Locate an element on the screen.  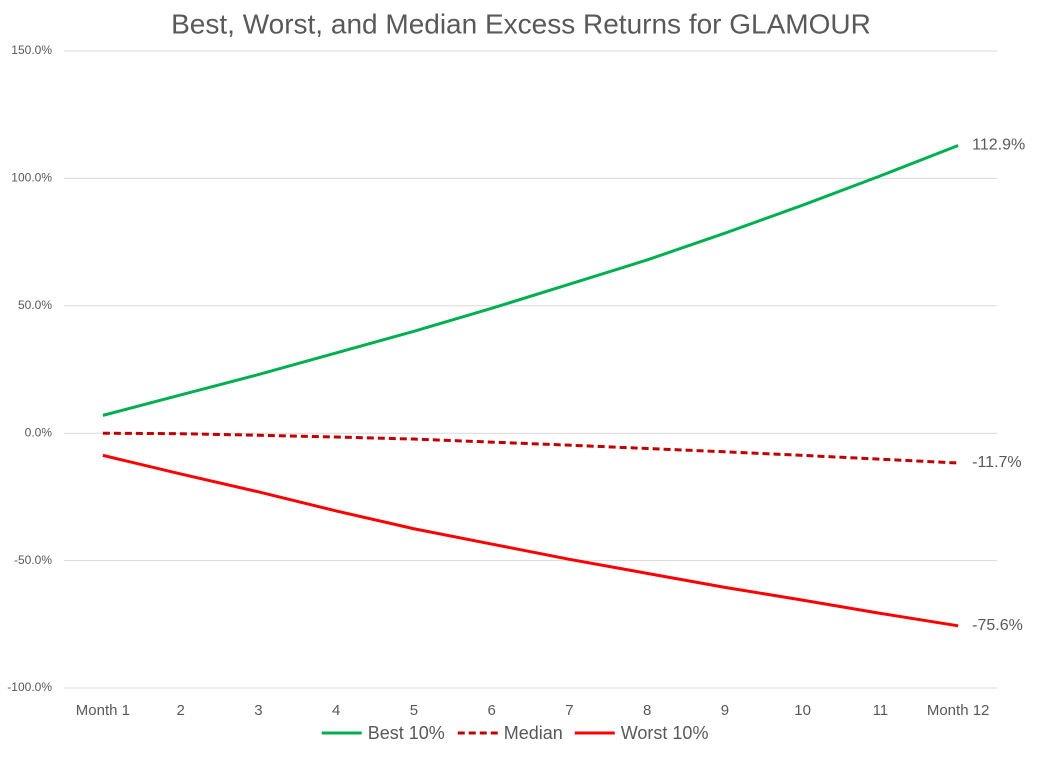
legend-label: Worst 10% is located at coordinates (665, 733).